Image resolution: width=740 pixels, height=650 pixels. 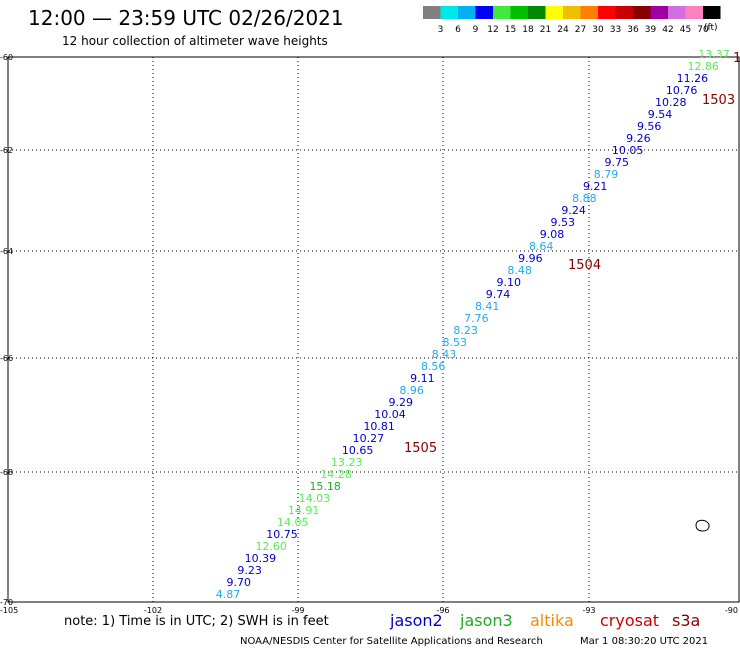 I want to click on latitude-label: -60, so click(x=6, y=57).